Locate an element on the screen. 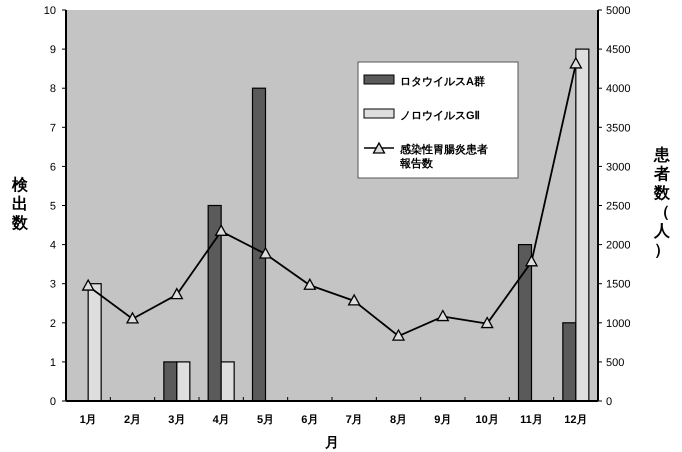 The height and width of the screenshot is (452, 682). y2-tick-label: 4000 is located at coordinates (618, 89).